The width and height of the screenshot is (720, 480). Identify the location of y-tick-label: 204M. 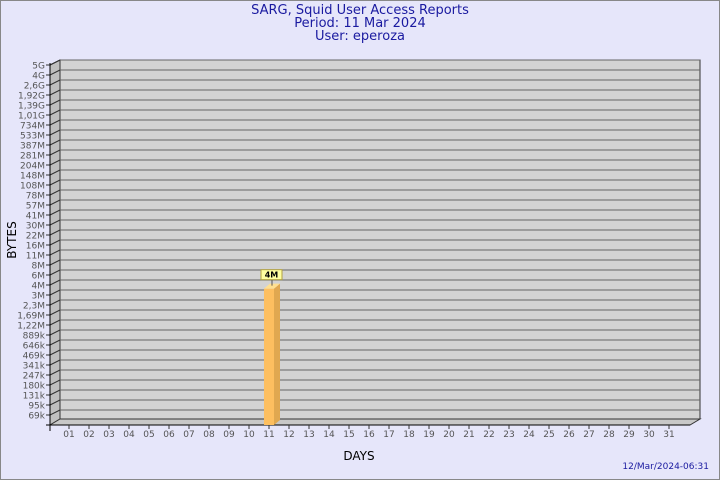
(32, 167).